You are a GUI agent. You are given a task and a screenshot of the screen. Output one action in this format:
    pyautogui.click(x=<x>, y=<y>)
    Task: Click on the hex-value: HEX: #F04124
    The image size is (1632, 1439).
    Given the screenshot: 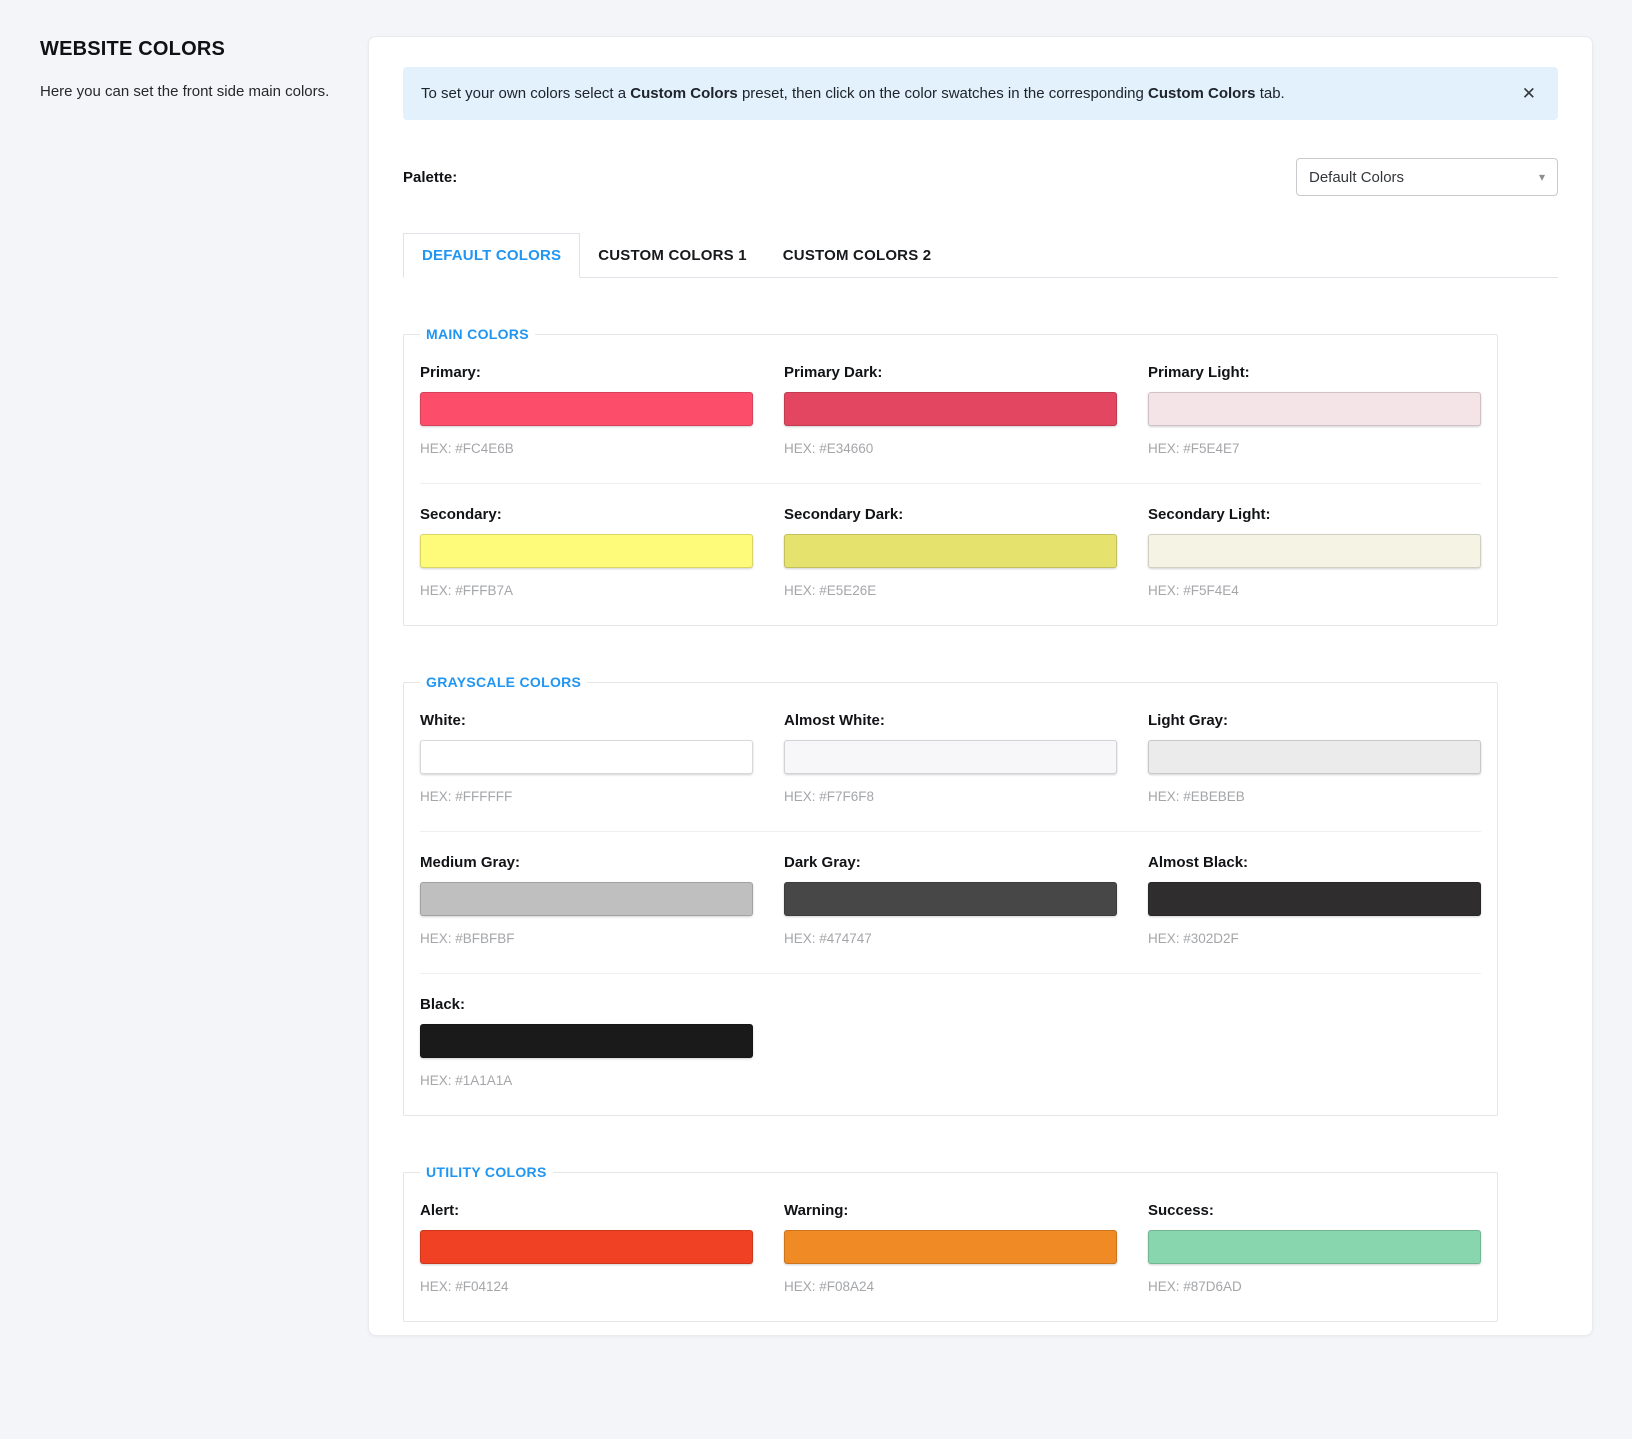 What is the action you would take?
    pyautogui.click(x=464, y=1286)
    